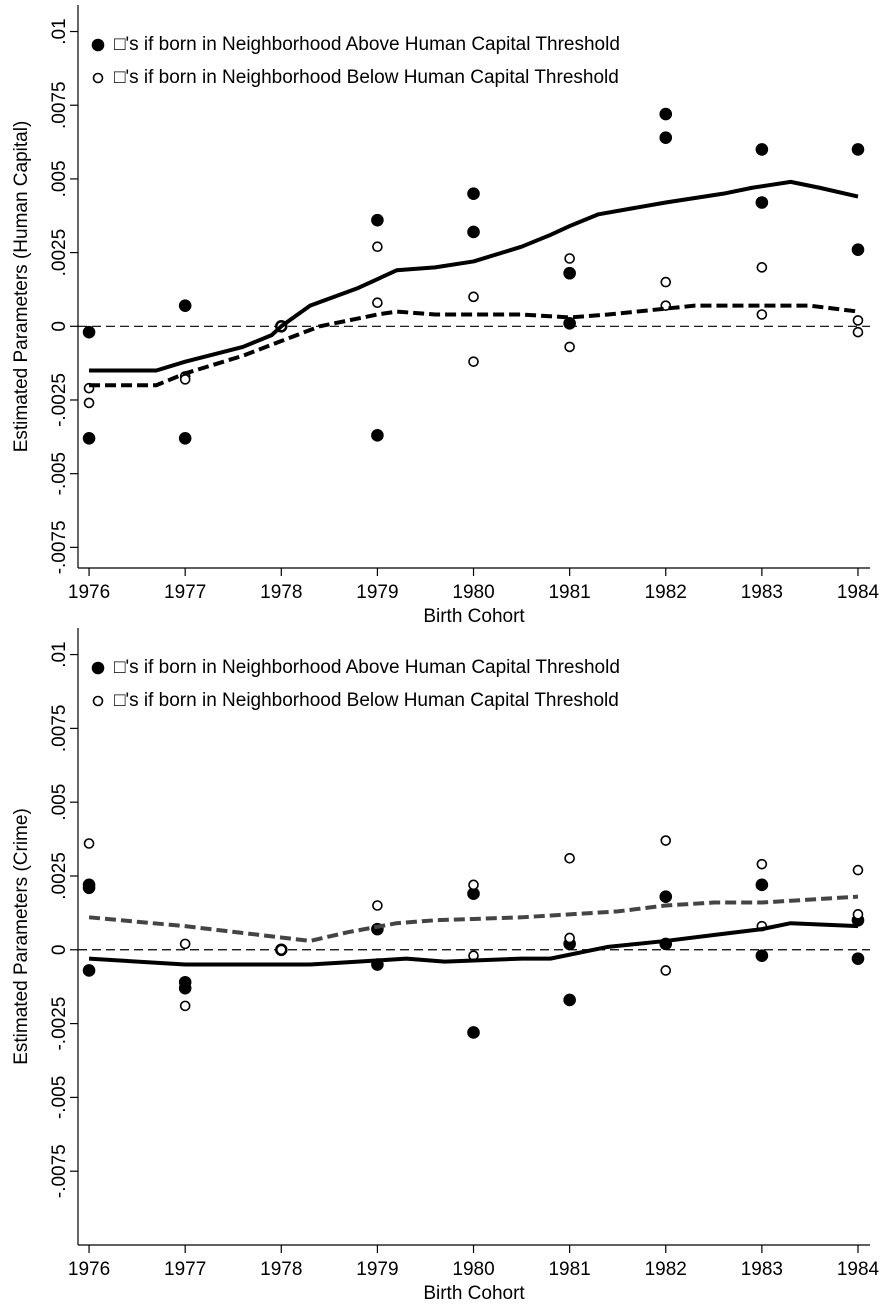  I want to click on y-axis-title: Estimated Parameters (Human Capital), so click(21, 287).